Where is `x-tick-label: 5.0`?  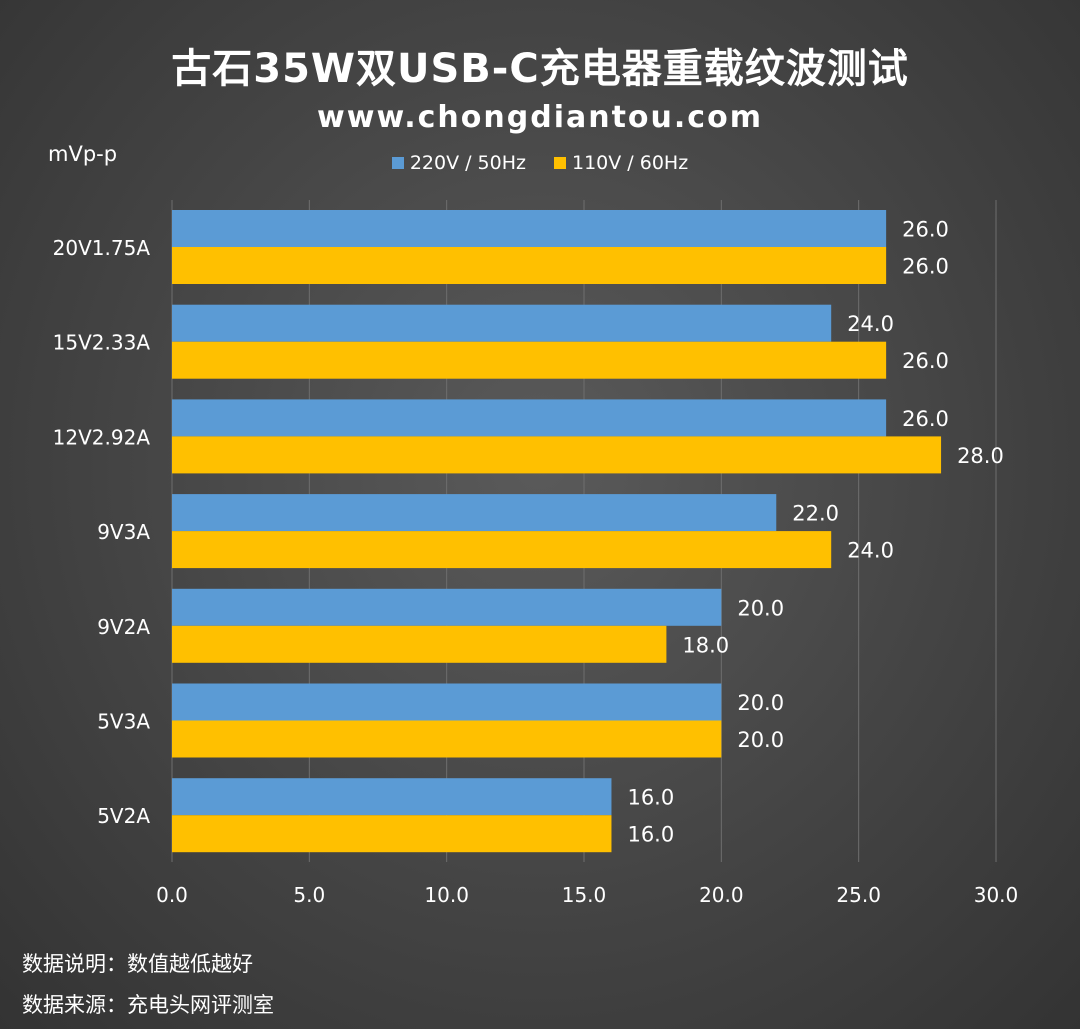
x-tick-label: 5.0 is located at coordinates (309, 895).